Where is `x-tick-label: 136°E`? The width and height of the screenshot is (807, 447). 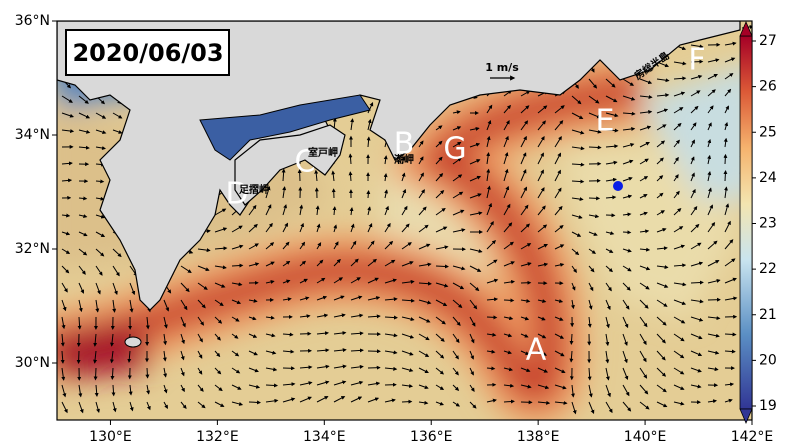
x-tick-label: 136°E is located at coordinates (431, 437).